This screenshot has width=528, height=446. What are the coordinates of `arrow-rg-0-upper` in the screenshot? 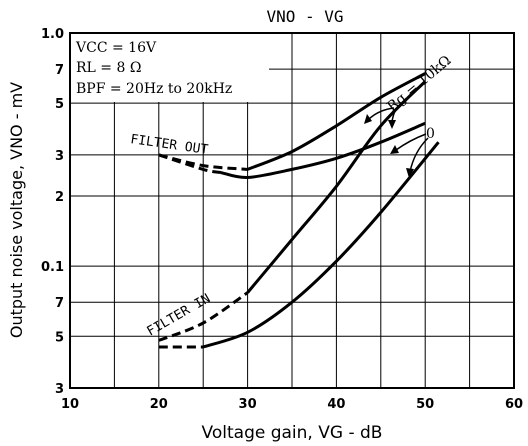 It's located at (411, 142).